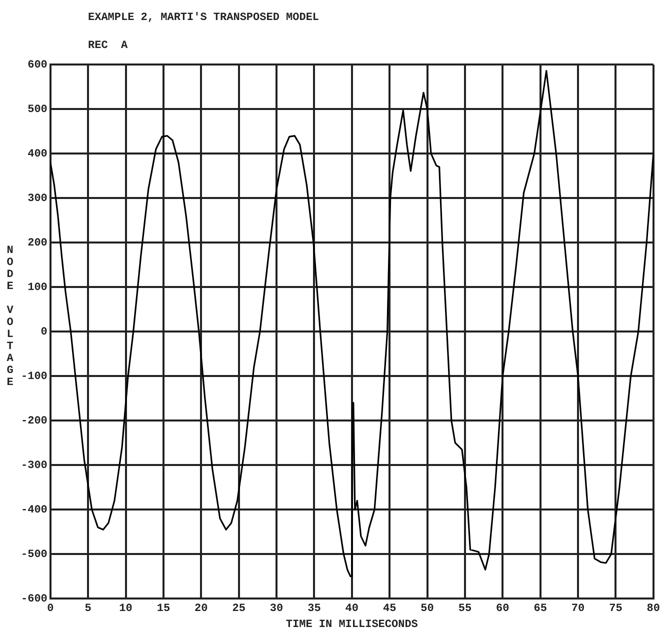 Image resolution: width=667 pixels, height=637 pixels. I want to click on x-tick-label: 20, so click(201, 608).